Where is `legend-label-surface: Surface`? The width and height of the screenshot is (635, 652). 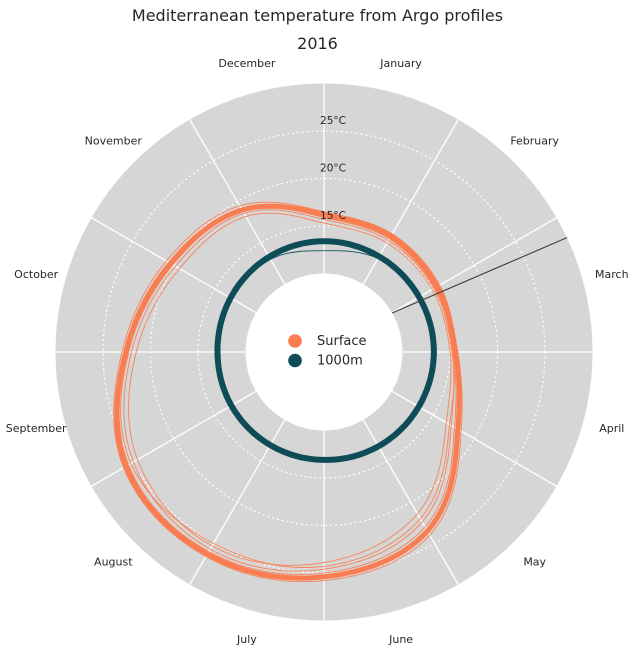
legend-label-surface: Surface is located at coordinates (342, 341).